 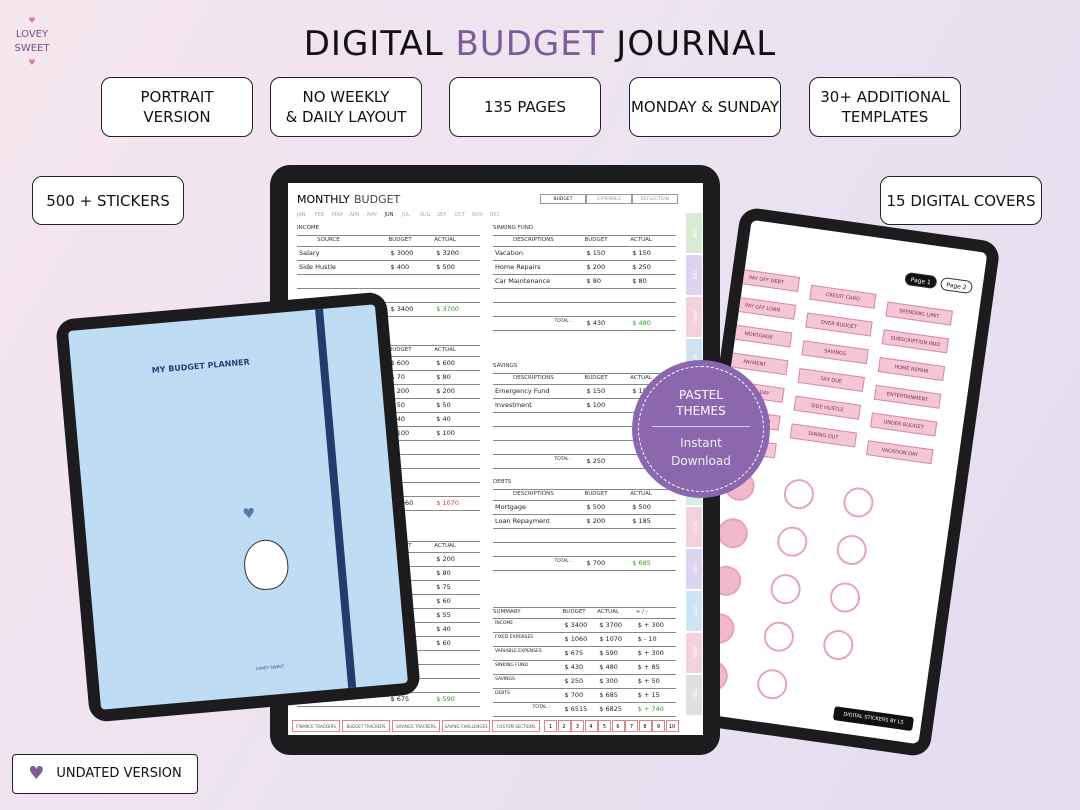 I want to click on page-link: 7, so click(x=631, y=726).